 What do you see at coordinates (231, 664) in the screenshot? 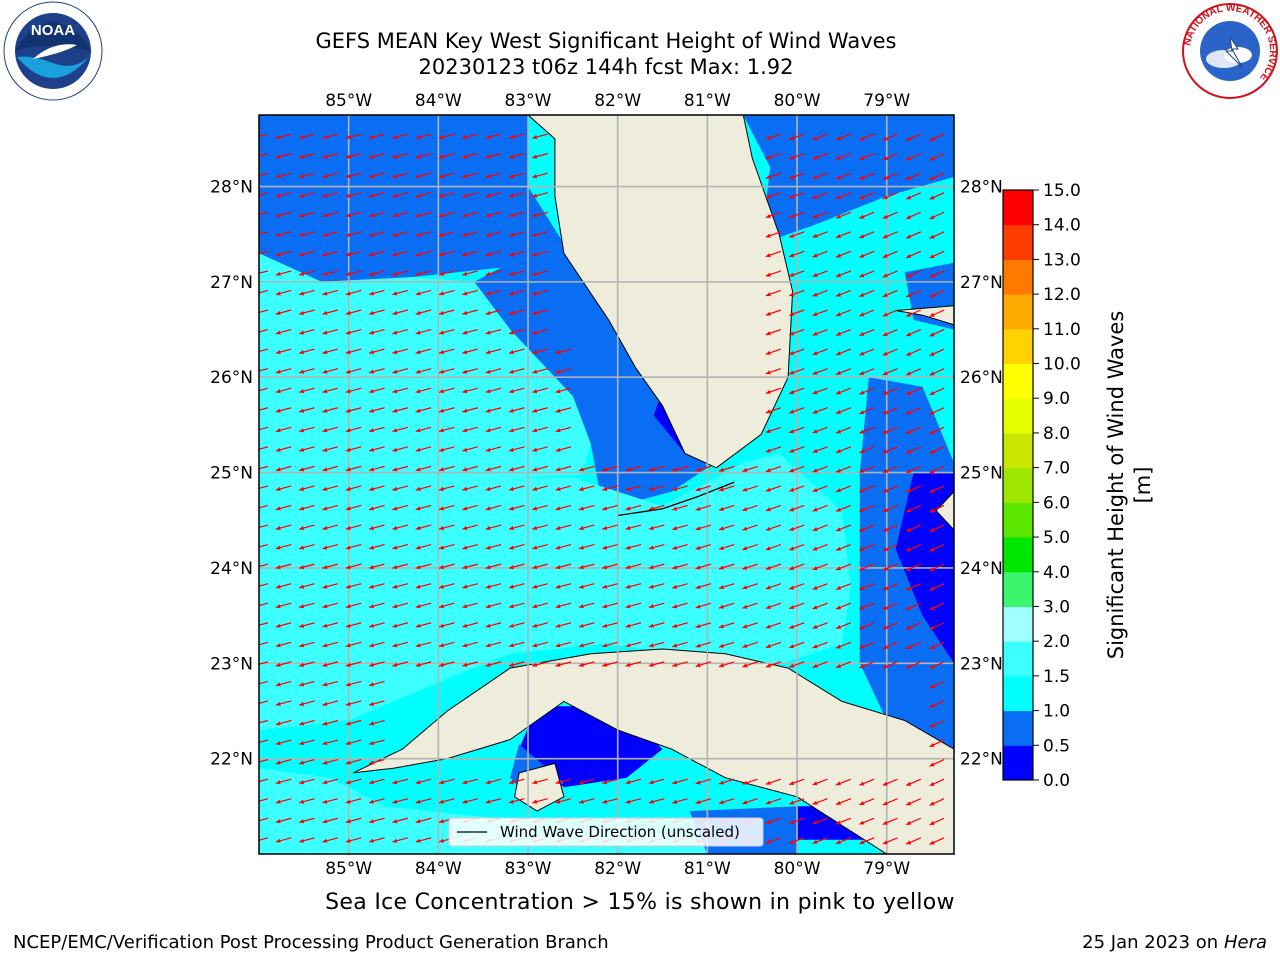
I see `lat-tick-left: 23°N` at bounding box center [231, 664].